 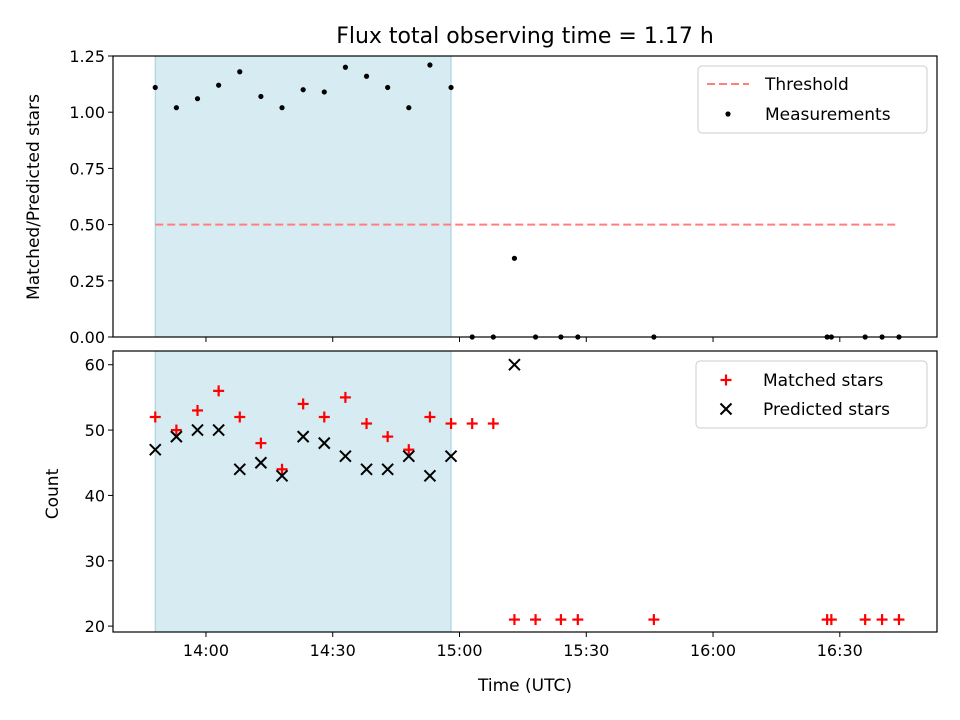 I want to click on panel-2-legend-predicted-swatch-b, so click(x=726, y=409).